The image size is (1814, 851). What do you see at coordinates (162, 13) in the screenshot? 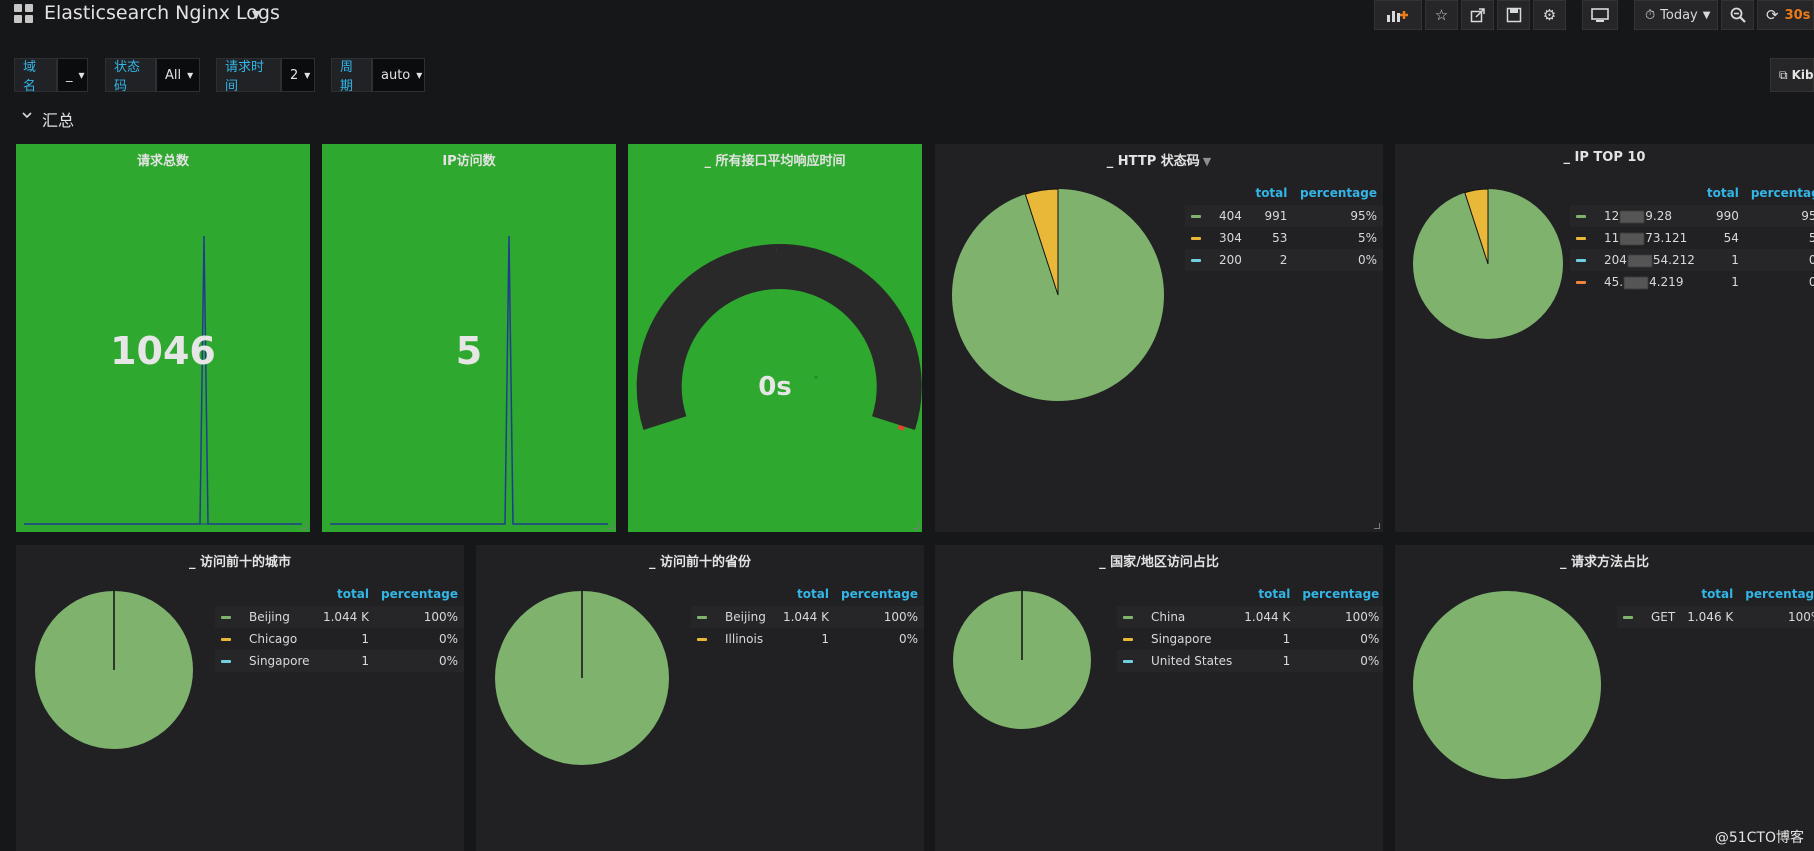
I see `dashboard-title: Elasticsearch Nginx Logs` at bounding box center [162, 13].